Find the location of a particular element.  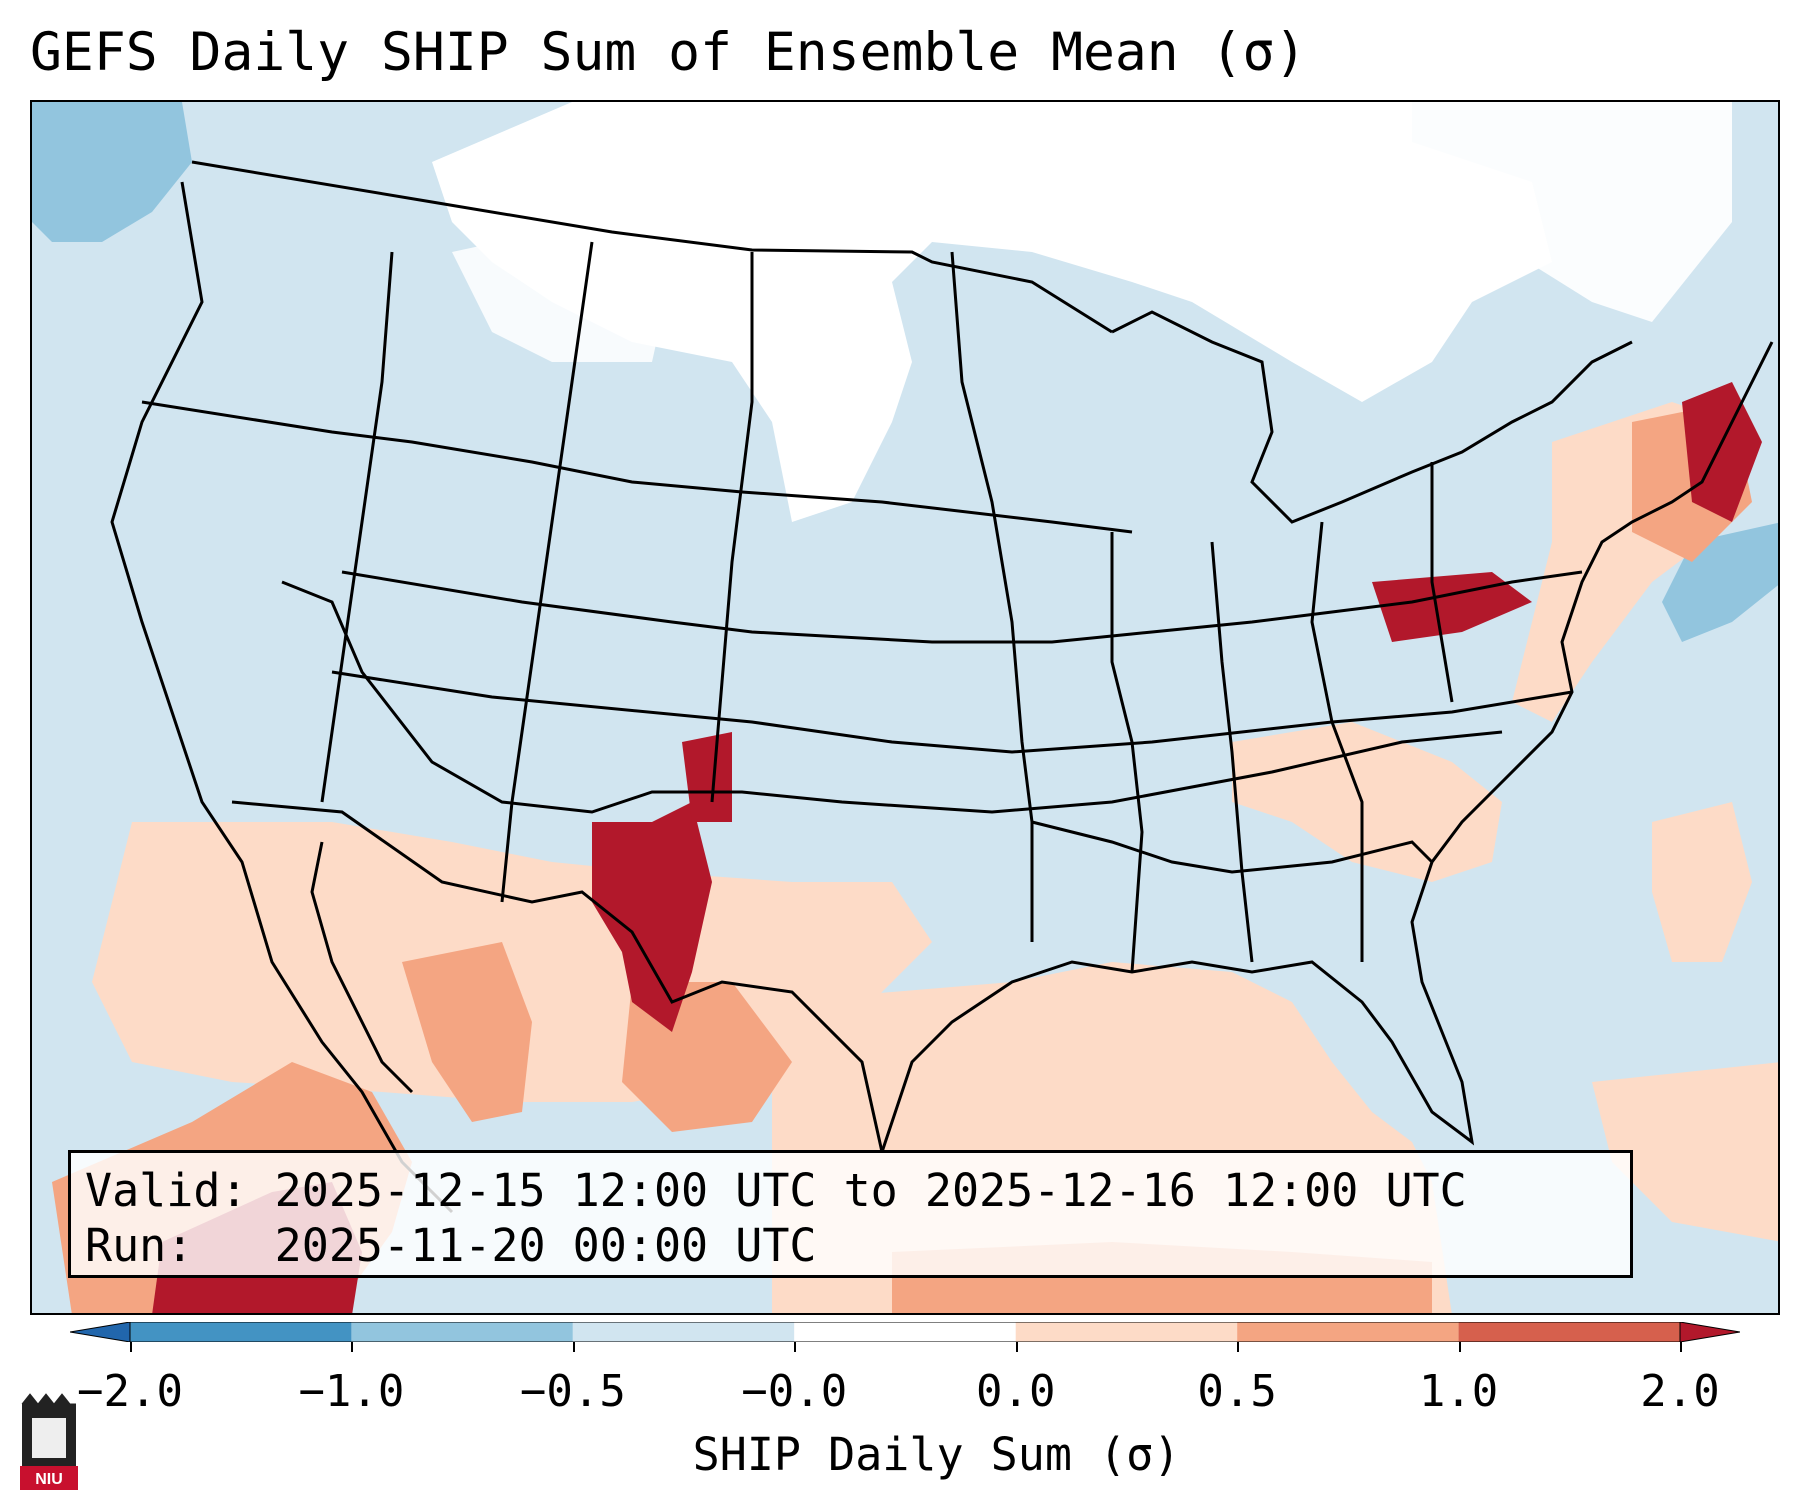

negative-pacific-nw is located at coordinates (112, 172).